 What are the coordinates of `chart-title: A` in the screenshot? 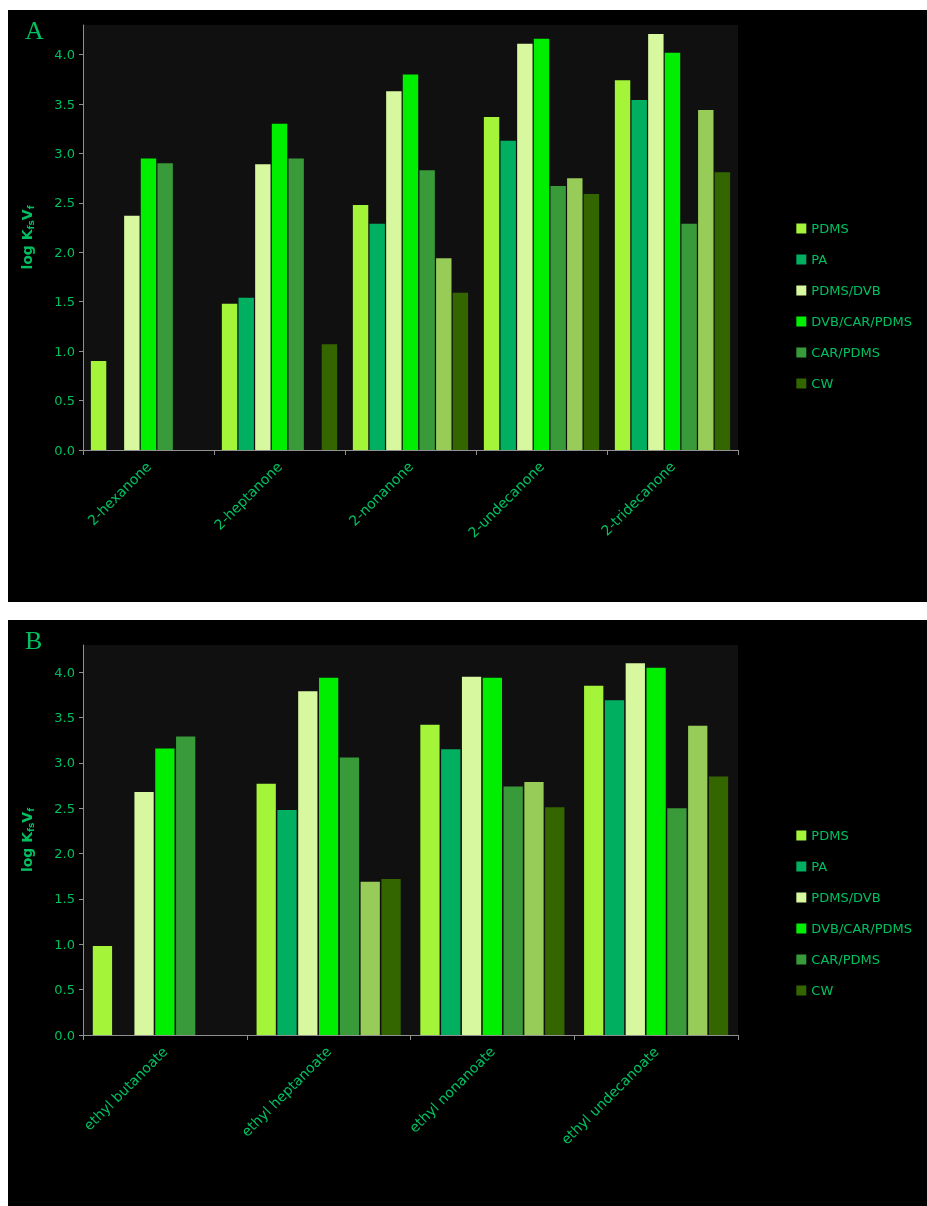 It's located at (34, 30).